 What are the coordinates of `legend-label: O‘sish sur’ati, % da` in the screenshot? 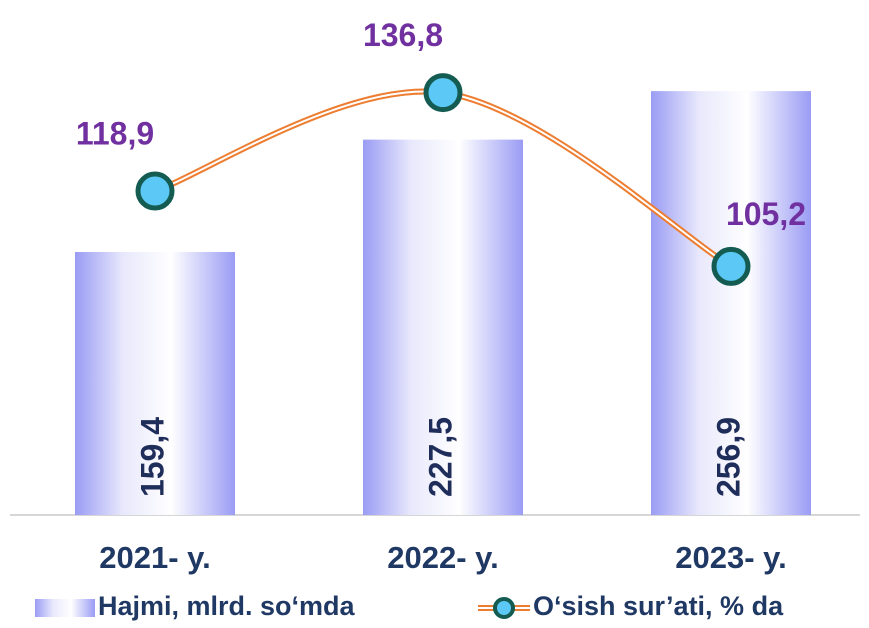 It's located at (658, 606).